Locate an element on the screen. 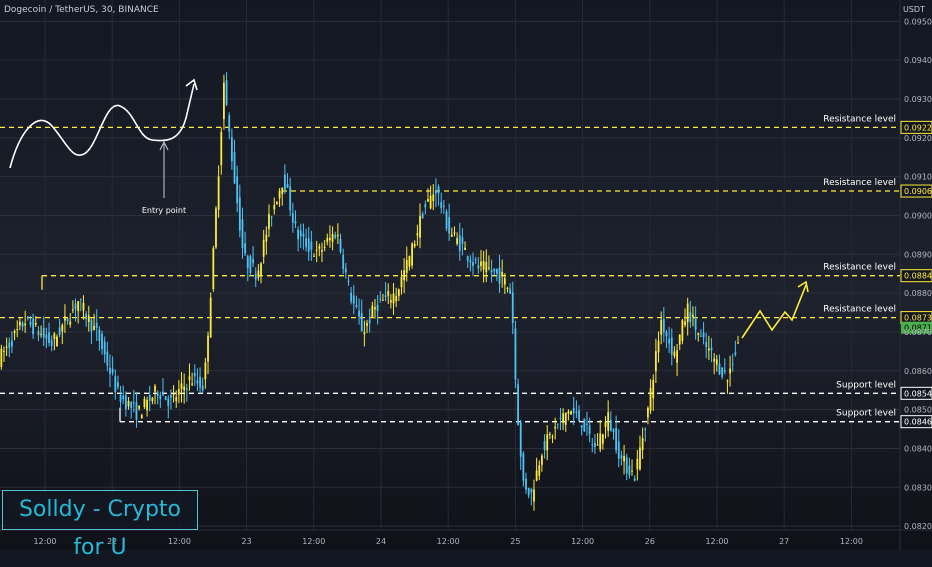 This screenshot has width=932, height=567. price-tag-box is located at coordinates (916, 191).